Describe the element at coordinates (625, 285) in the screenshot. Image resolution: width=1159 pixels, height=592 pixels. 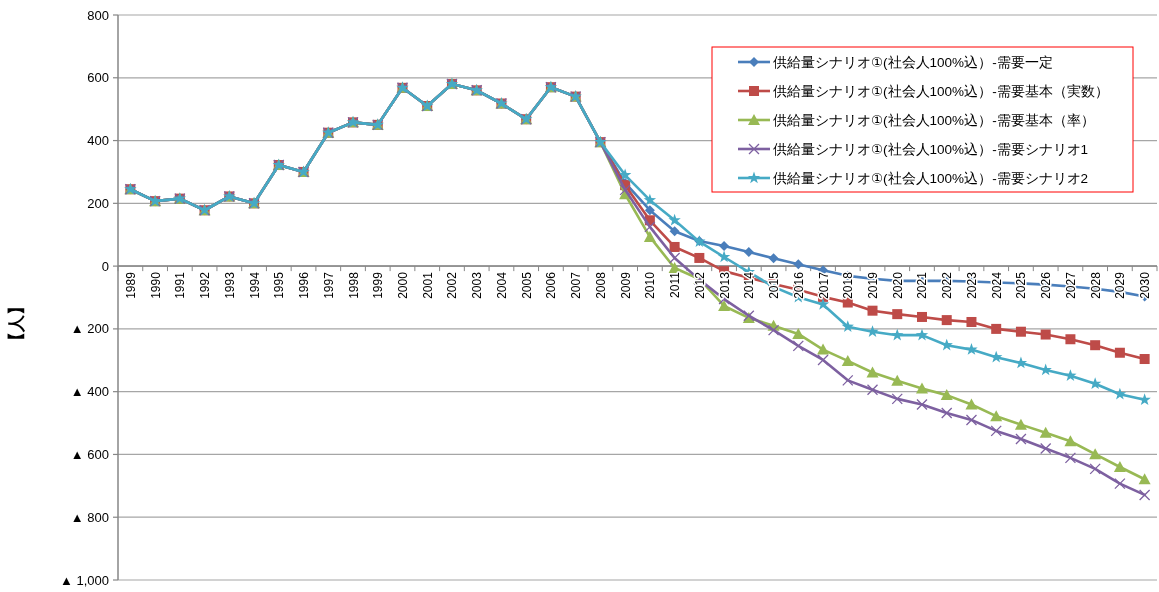
I see `x-tick-label: 2009` at that location.